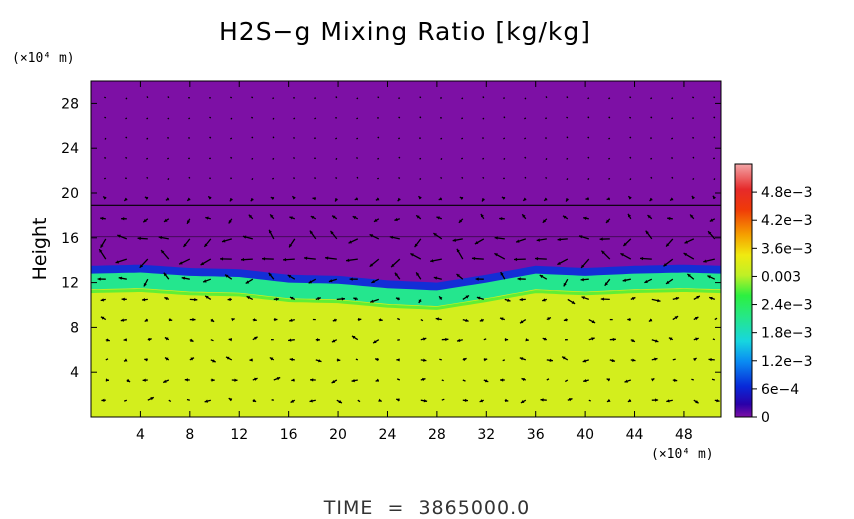  Describe the element at coordinates (787, 221) in the screenshot. I see `colorbar-tick-label: 4.2e−3` at that location.